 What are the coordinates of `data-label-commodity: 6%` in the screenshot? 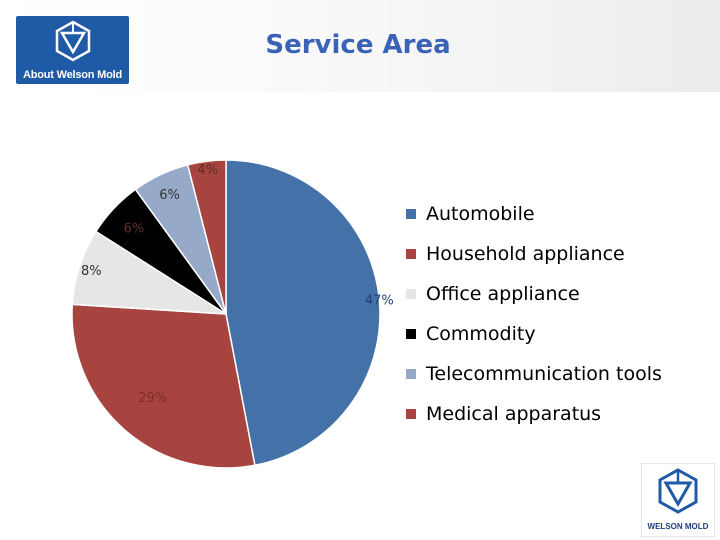 It's located at (134, 229).